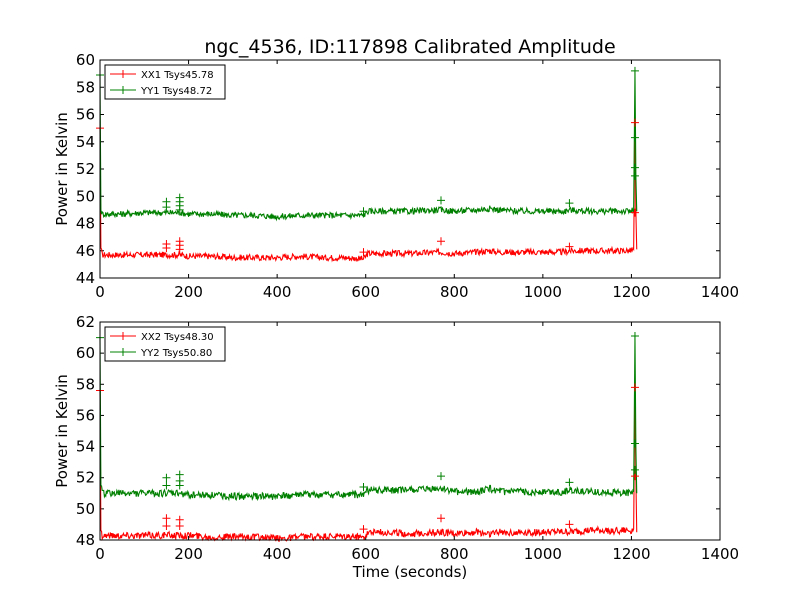  What do you see at coordinates (631, 554) in the screenshot?
I see `bottom-x-tick-label: 1200` at bounding box center [631, 554].